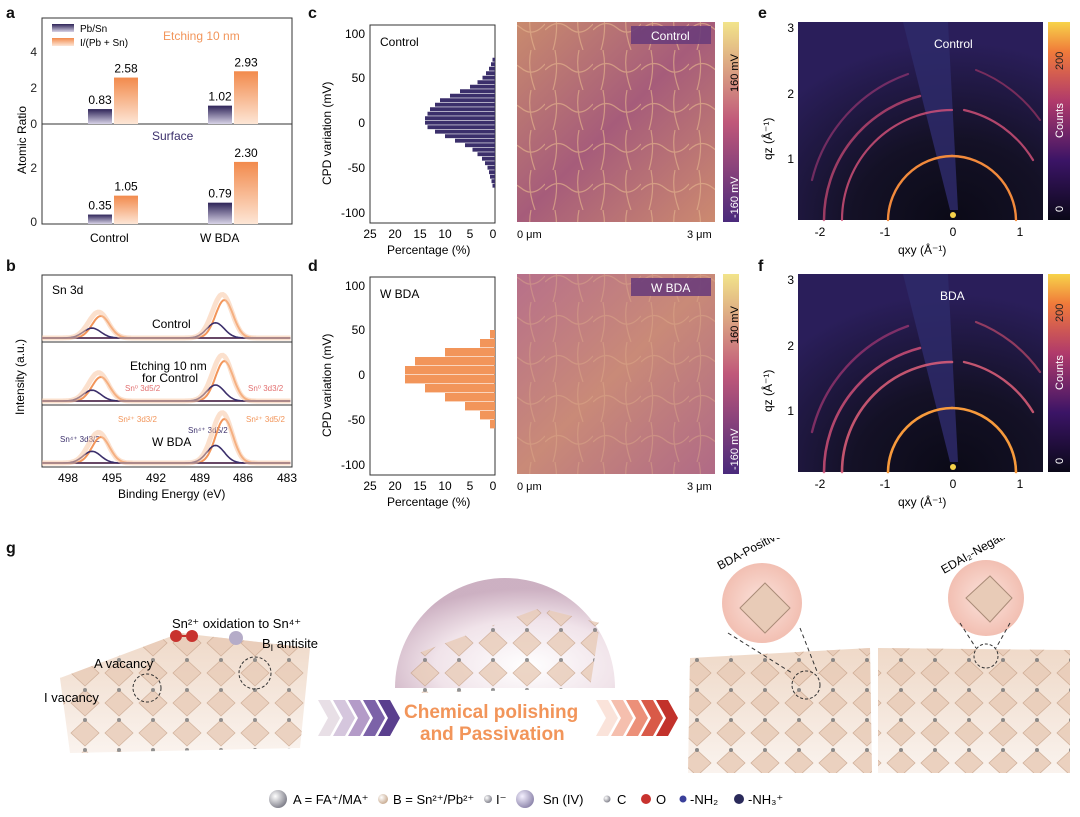 The image size is (1080, 817). I want to click on f-ytick-3: 3, so click(790, 280).